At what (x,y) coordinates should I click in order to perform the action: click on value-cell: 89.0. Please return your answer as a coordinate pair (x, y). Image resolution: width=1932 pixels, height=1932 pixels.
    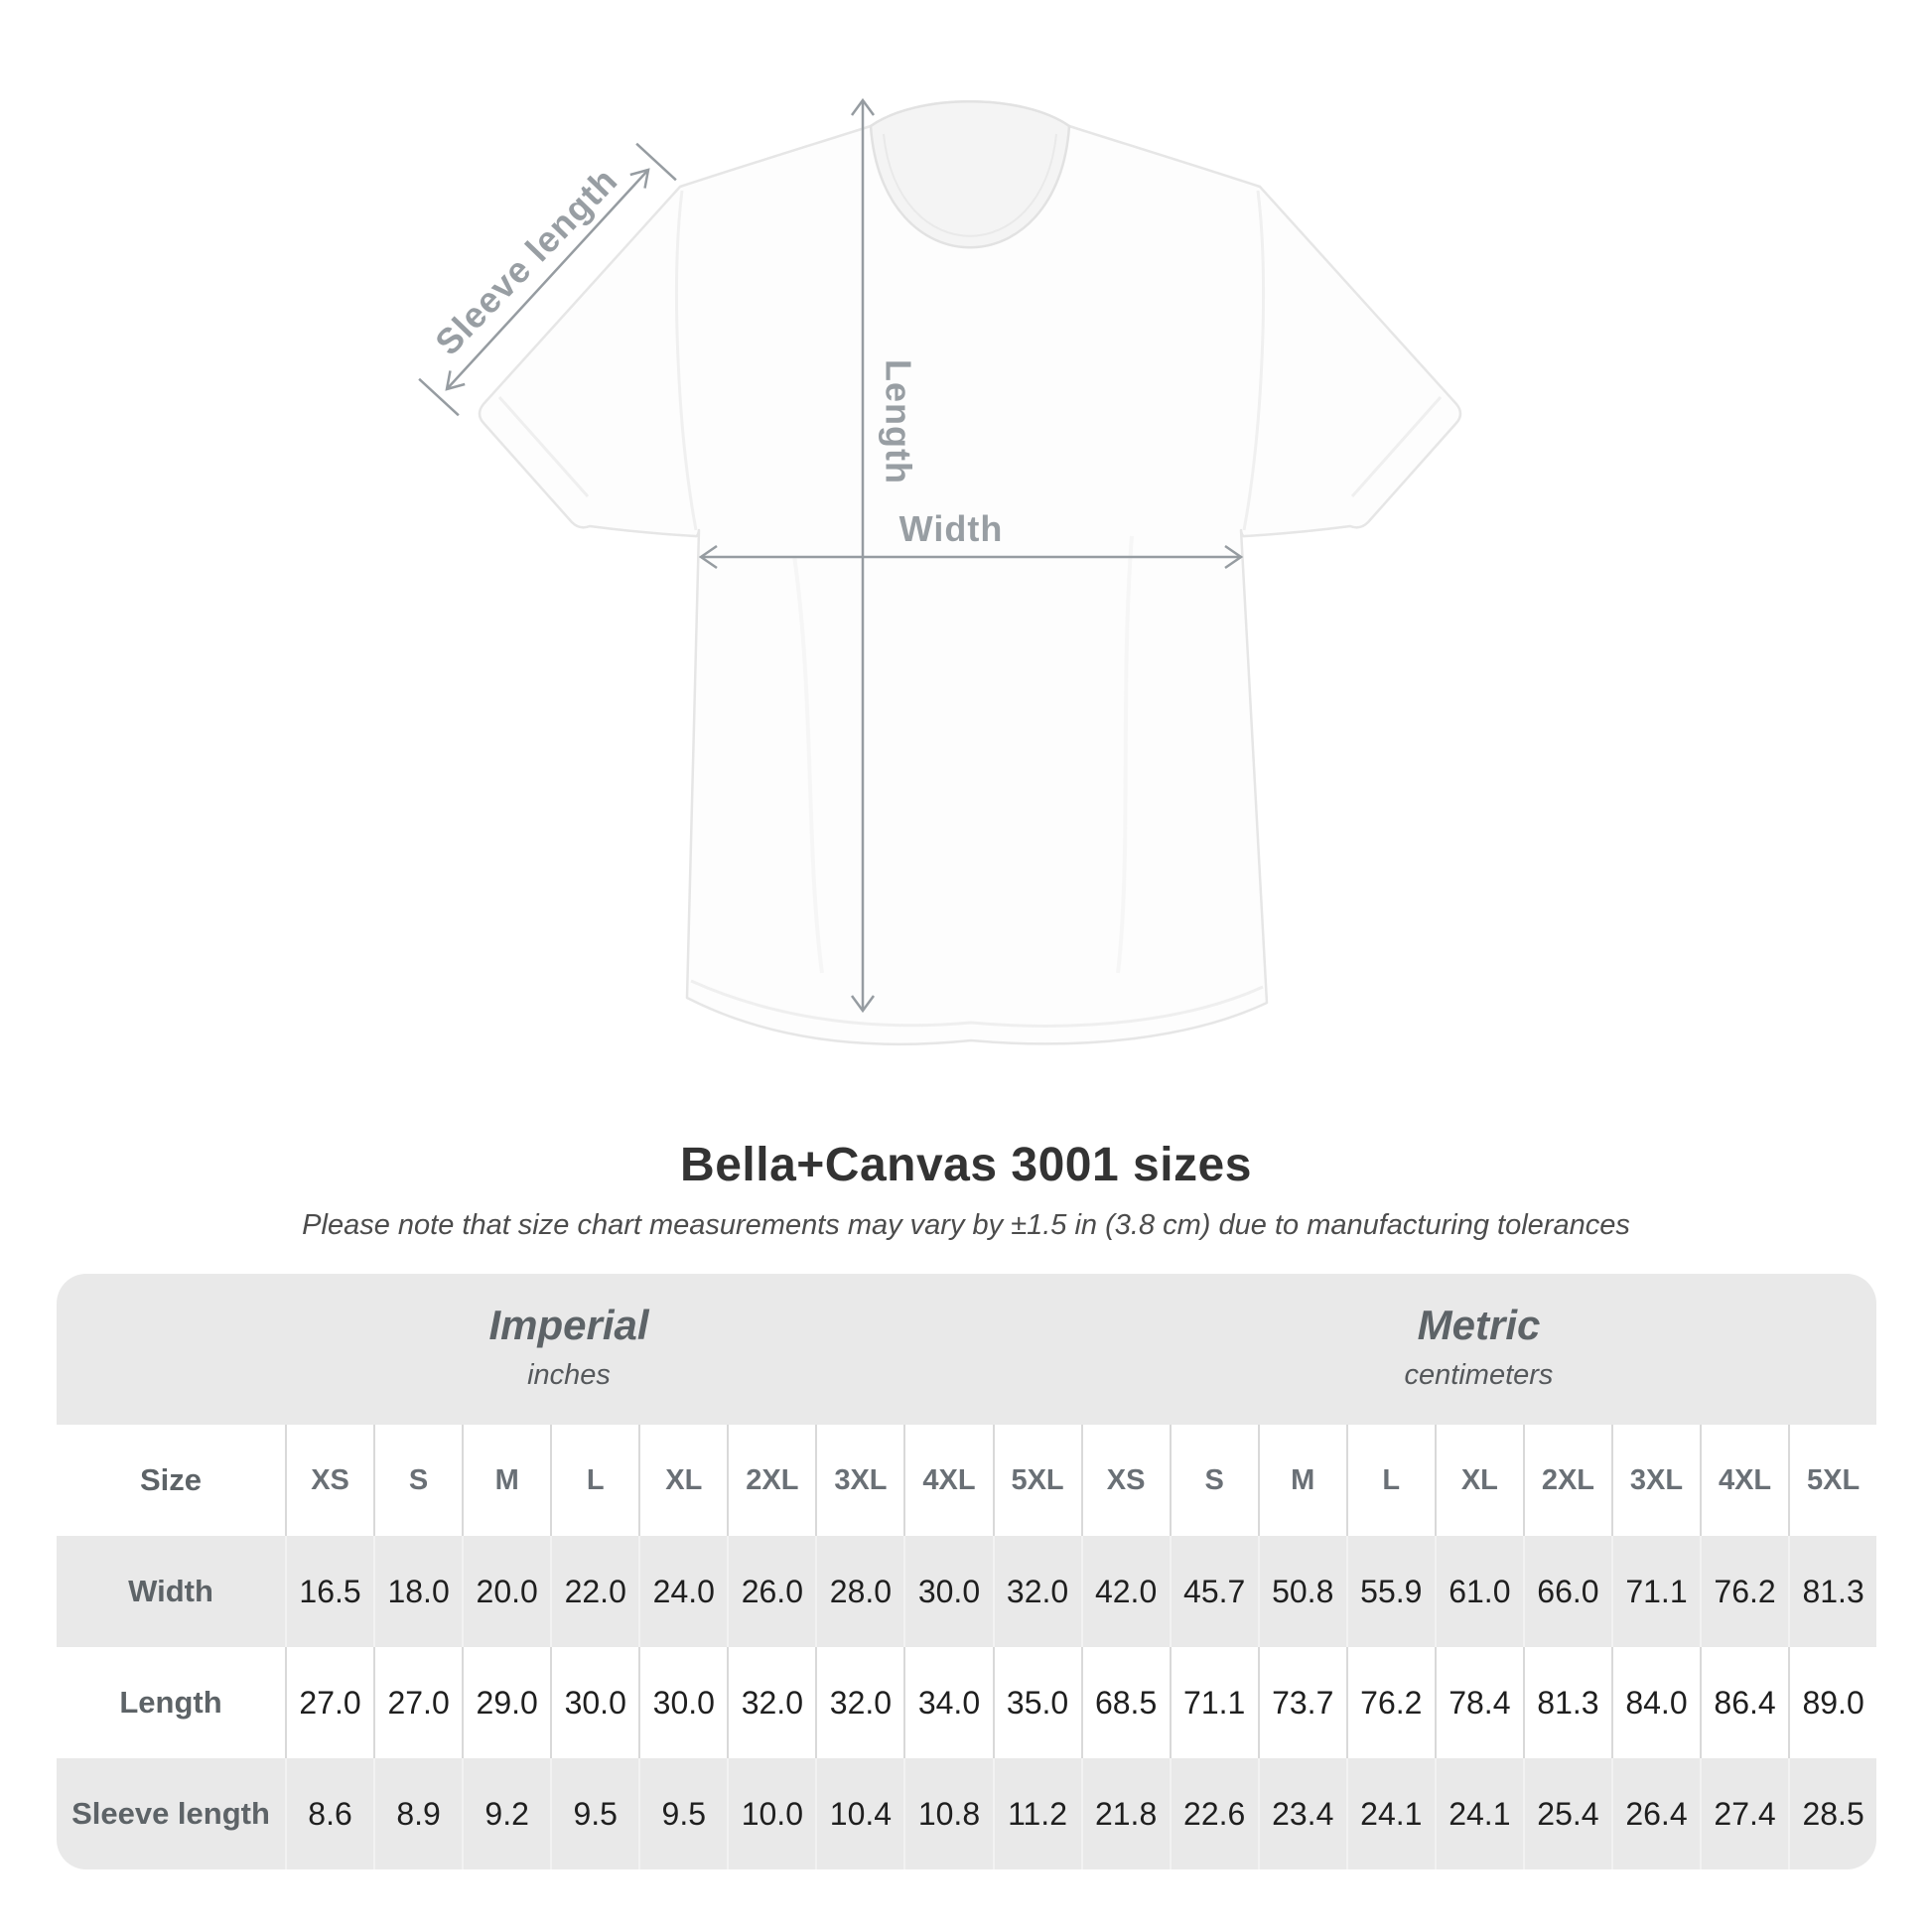
    Looking at the image, I should click on (1832, 1703).